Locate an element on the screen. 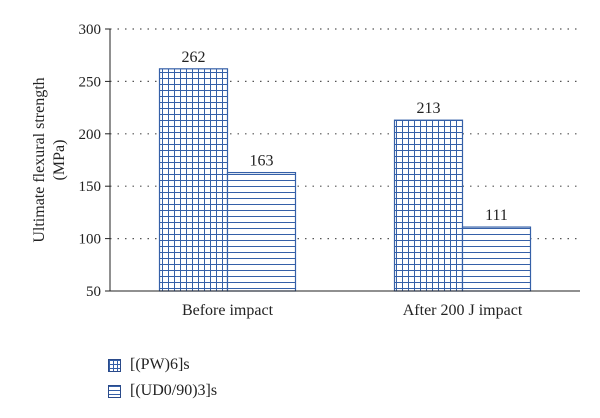  x-category-label: Before impact is located at coordinates (228, 310).